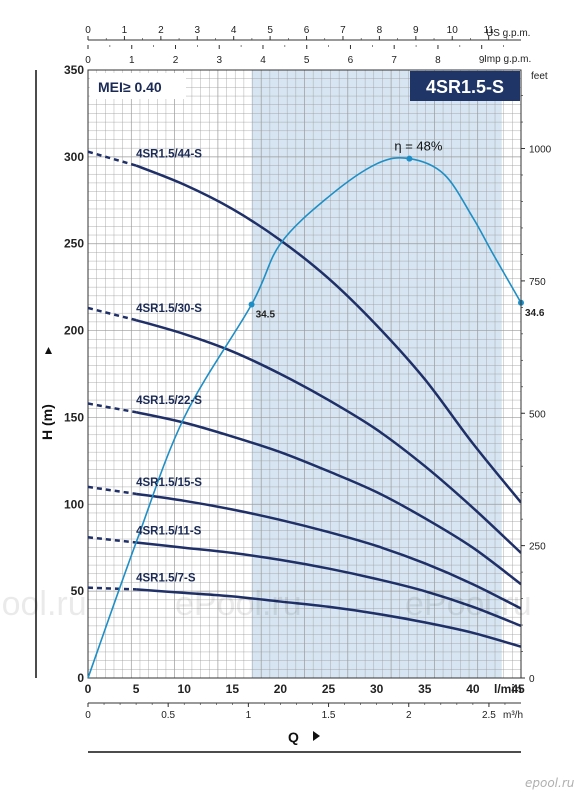  Describe the element at coordinates (409, 715) in the screenshot. I see `m3h-tick-label: 2` at that location.